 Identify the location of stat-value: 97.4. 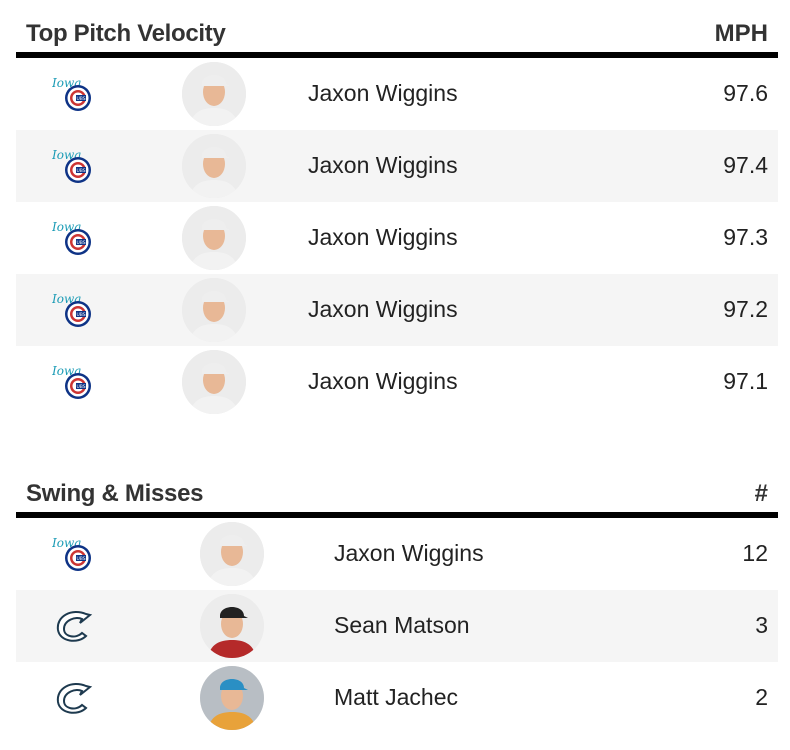
(745, 165).